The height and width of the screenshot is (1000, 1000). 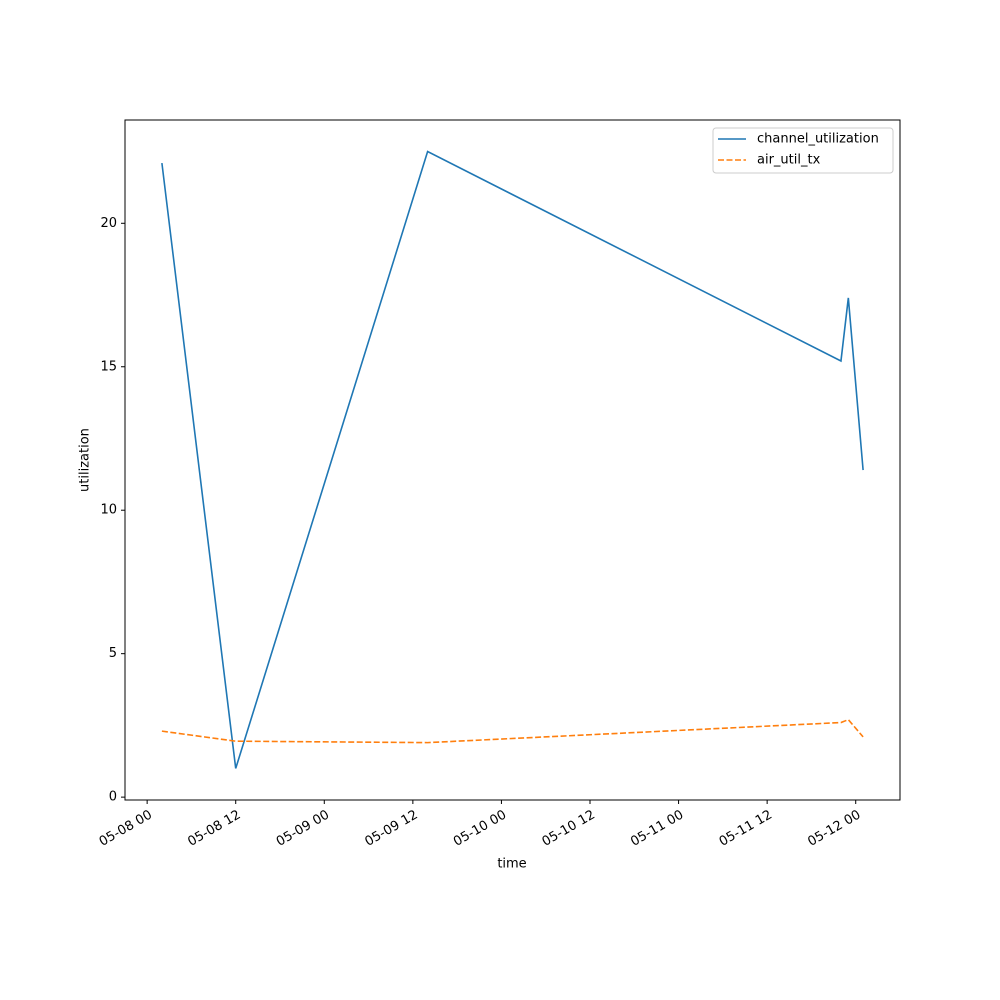 I want to click on x-tick-label: 05-11 12, so click(x=746, y=829).